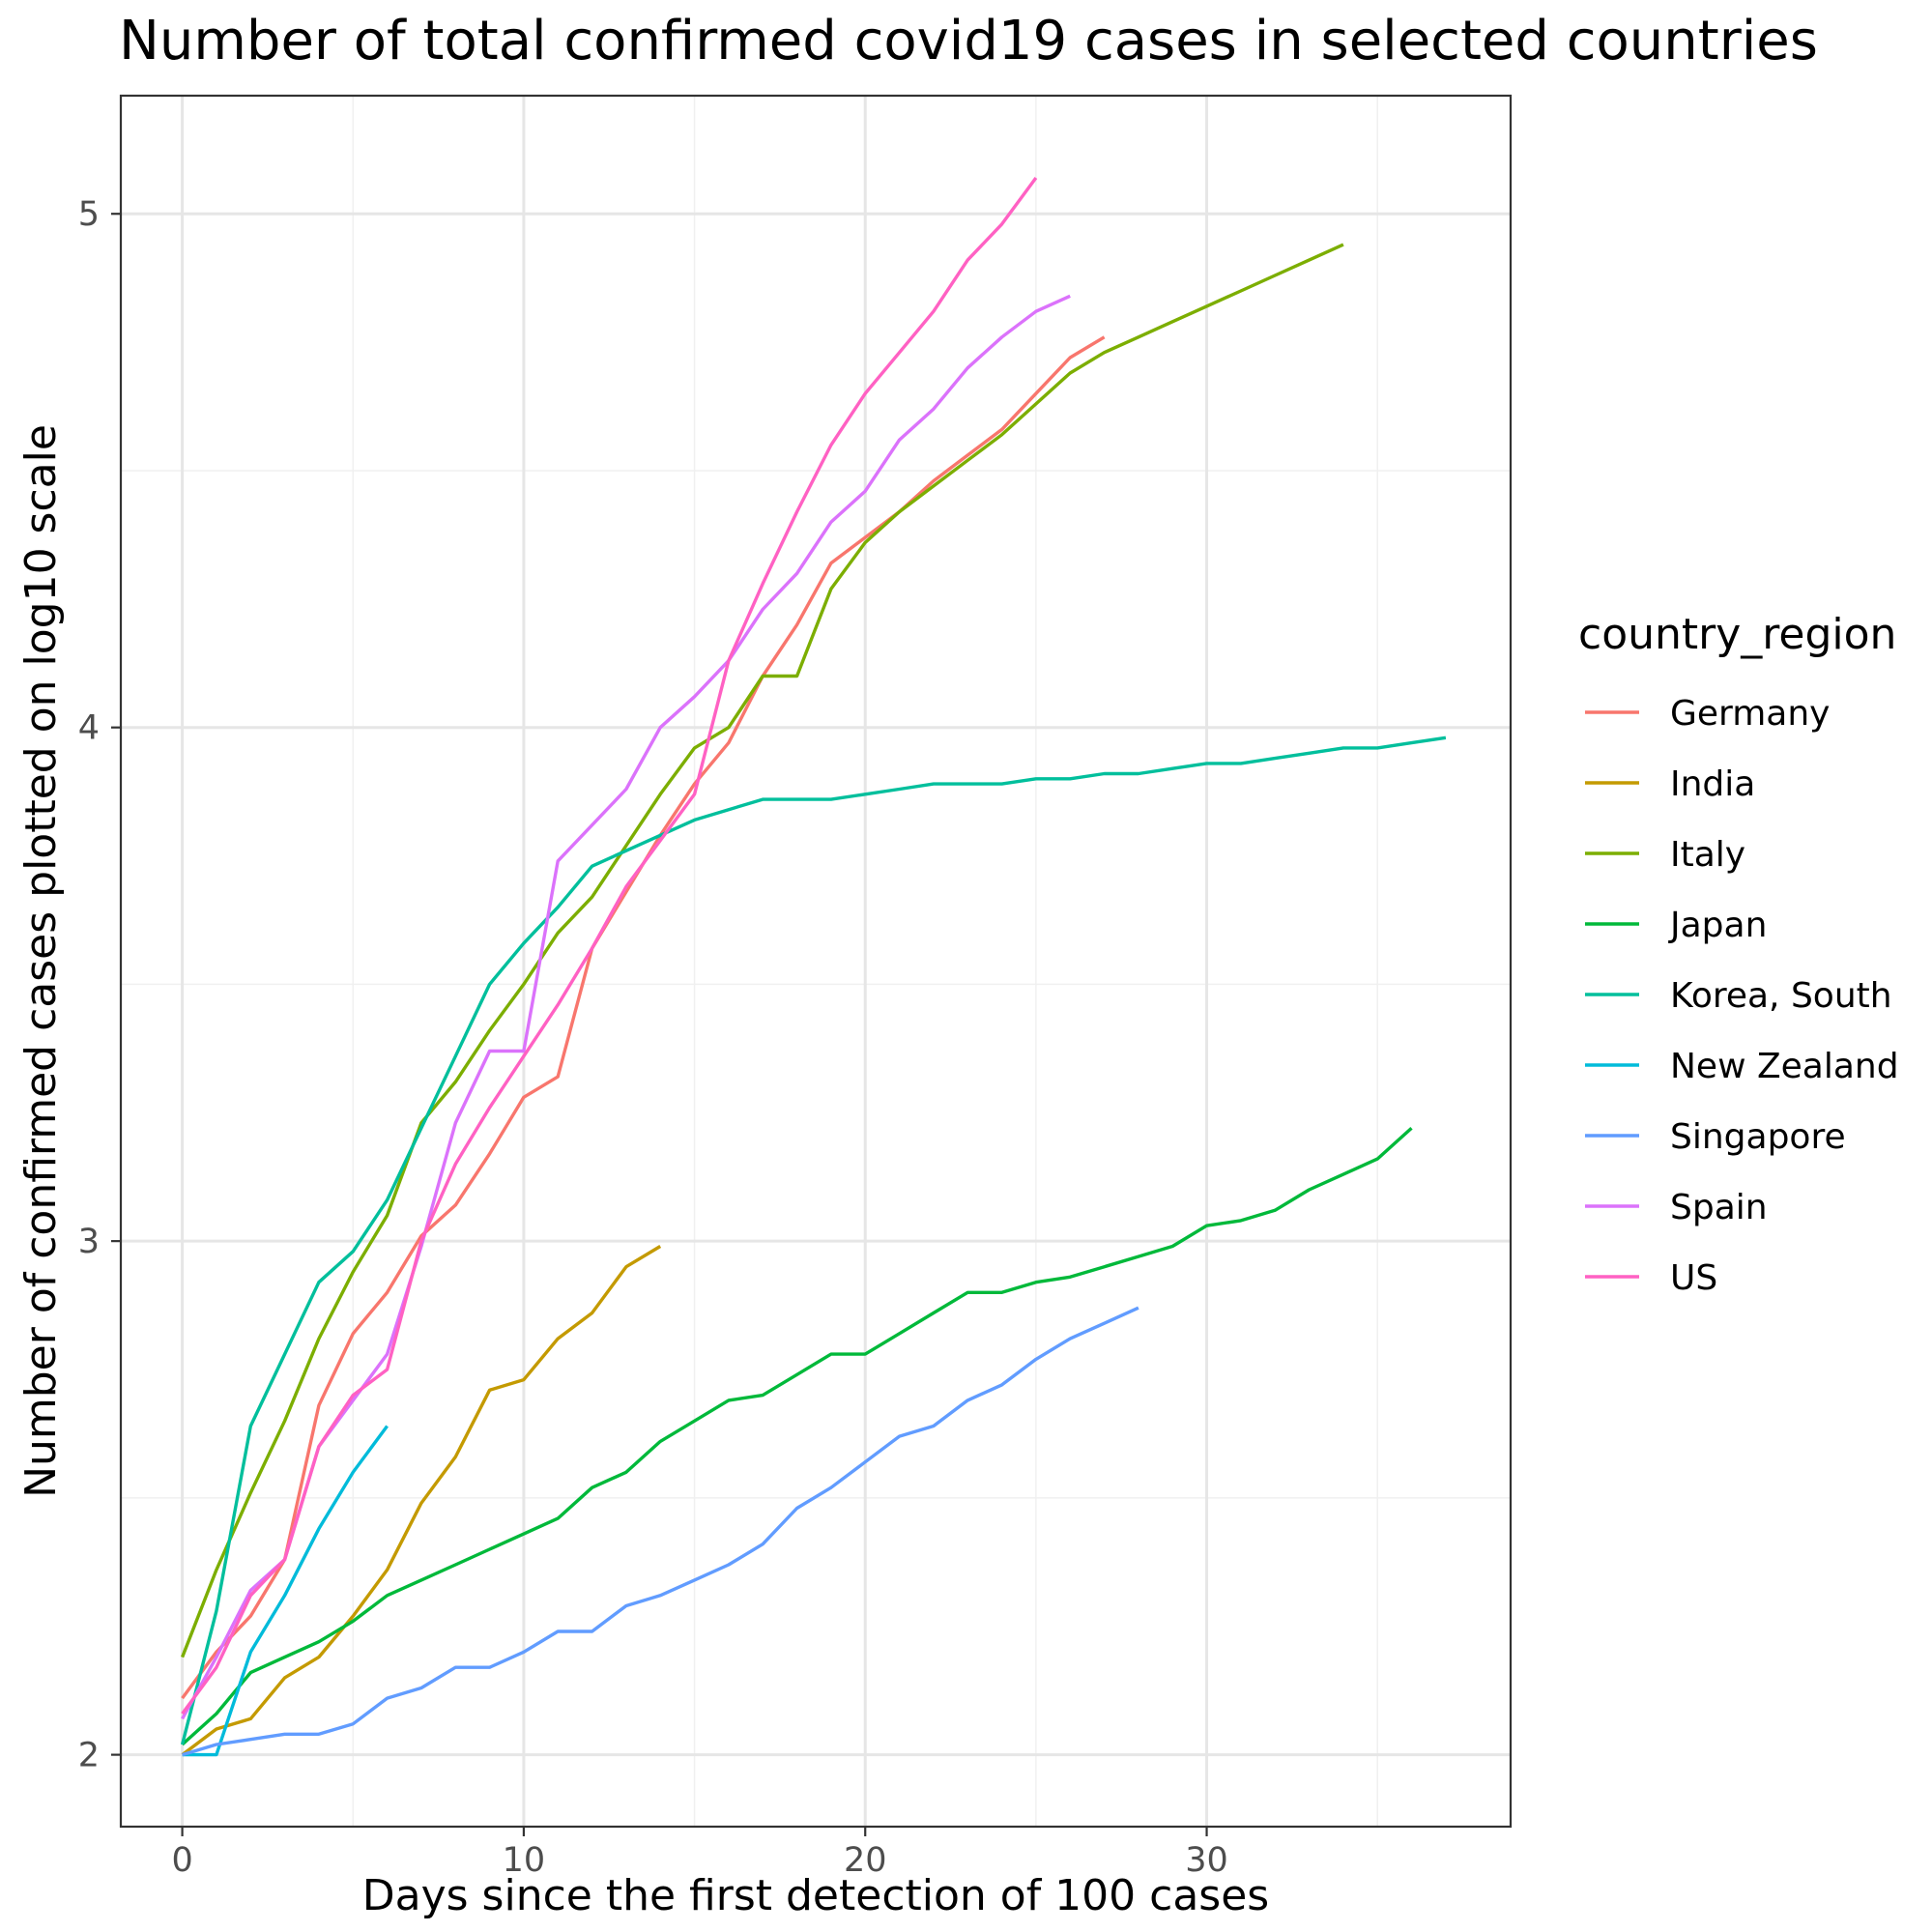 This screenshot has height=1932, width=1932. What do you see at coordinates (865, 1860) in the screenshot?
I see `x-tick-label: 20` at bounding box center [865, 1860].